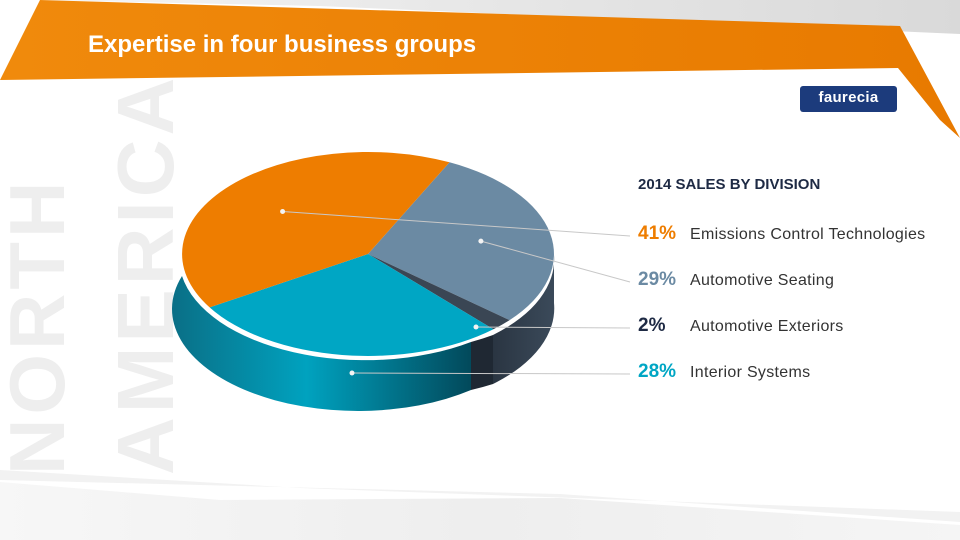  What do you see at coordinates (351, 305) in the screenshot?
I see `pie-slice-interior` at bounding box center [351, 305].